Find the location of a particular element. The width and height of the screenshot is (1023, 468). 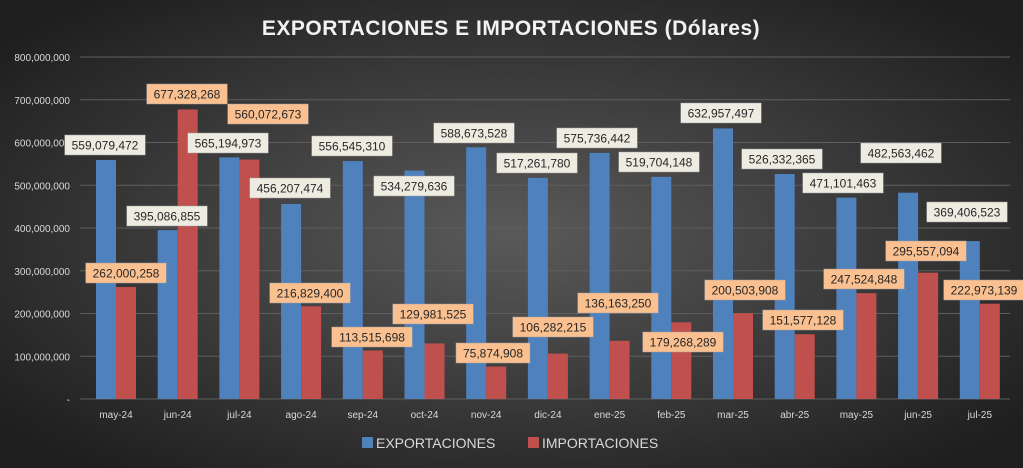

y-tick-label: - is located at coordinates (68, 400).